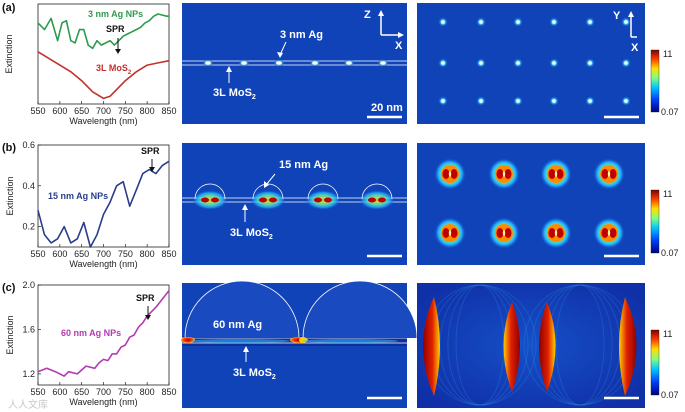 The image size is (685, 412). I want to click on sim-a-xz: 3 nm Ag 3L MoS2 20 nm Z X, so click(294, 63).